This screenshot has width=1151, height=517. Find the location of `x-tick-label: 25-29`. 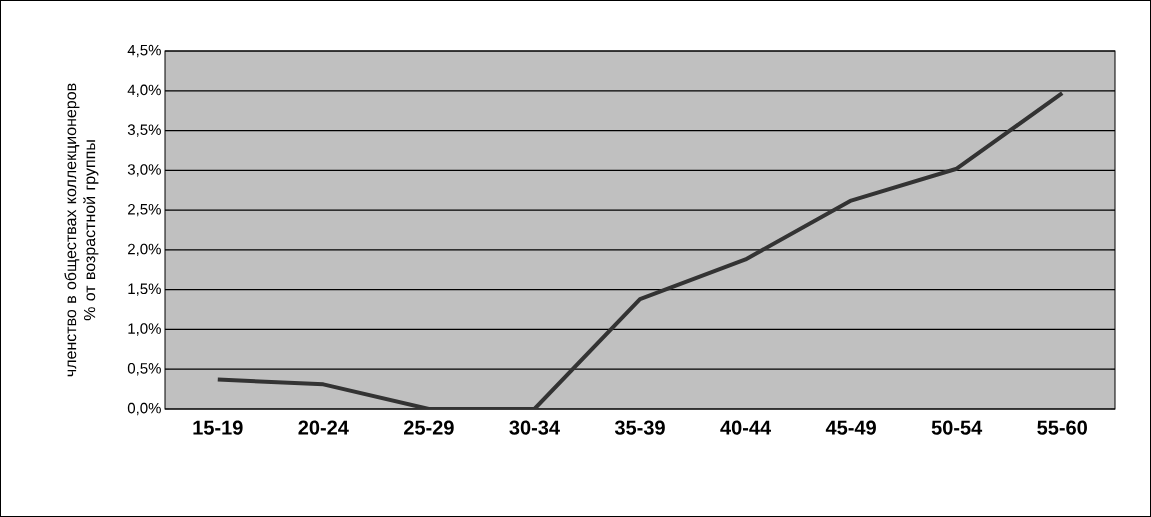

x-tick-label: 25-29 is located at coordinates (429, 427).